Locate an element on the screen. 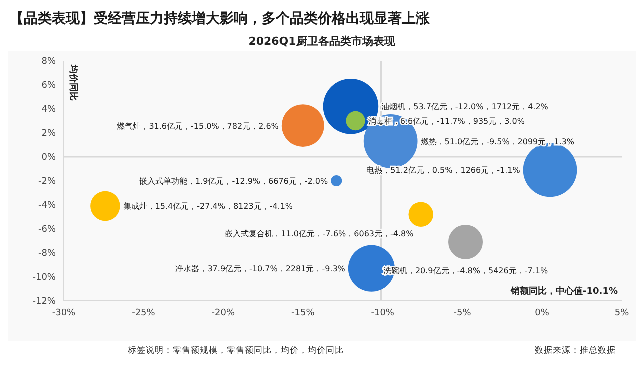  y-tick-label: -10% is located at coordinates (44, 278).